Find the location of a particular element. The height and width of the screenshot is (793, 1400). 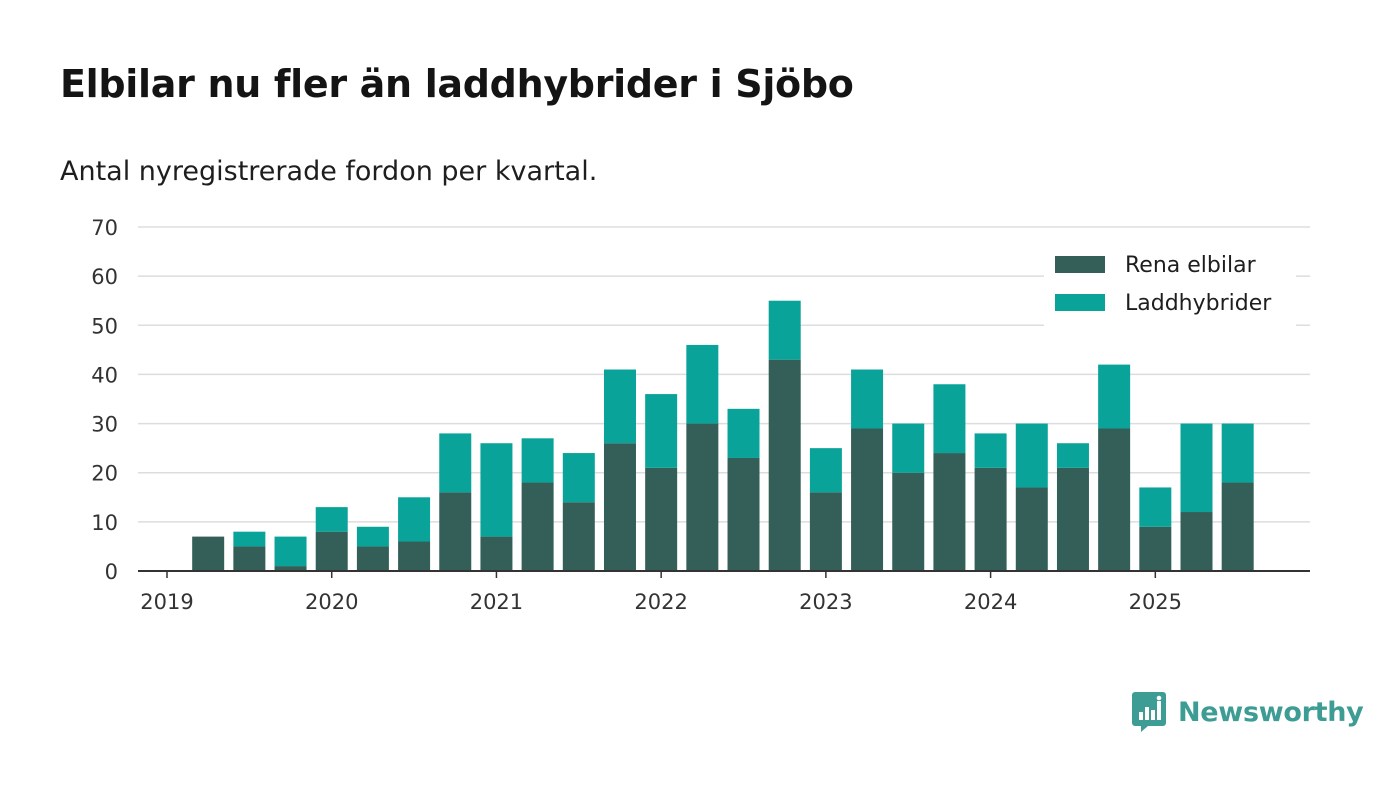

bar-elbilar-2021-Q3 is located at coordinates (578, 536).